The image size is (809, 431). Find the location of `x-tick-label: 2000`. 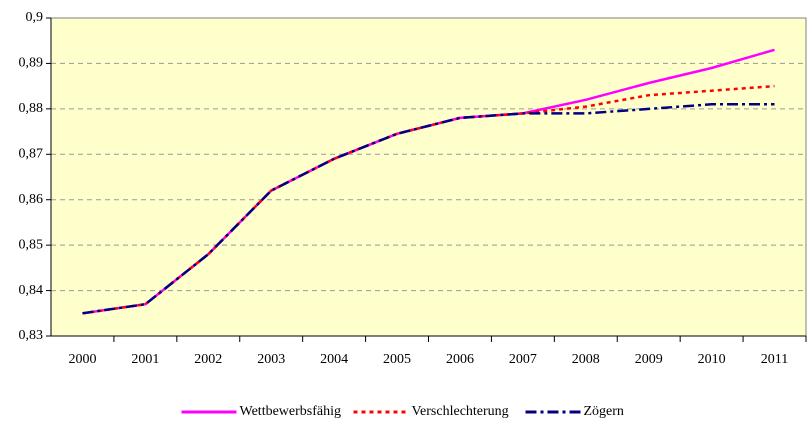

x-tick-label: 2000 is located at coordinates (82, 359).